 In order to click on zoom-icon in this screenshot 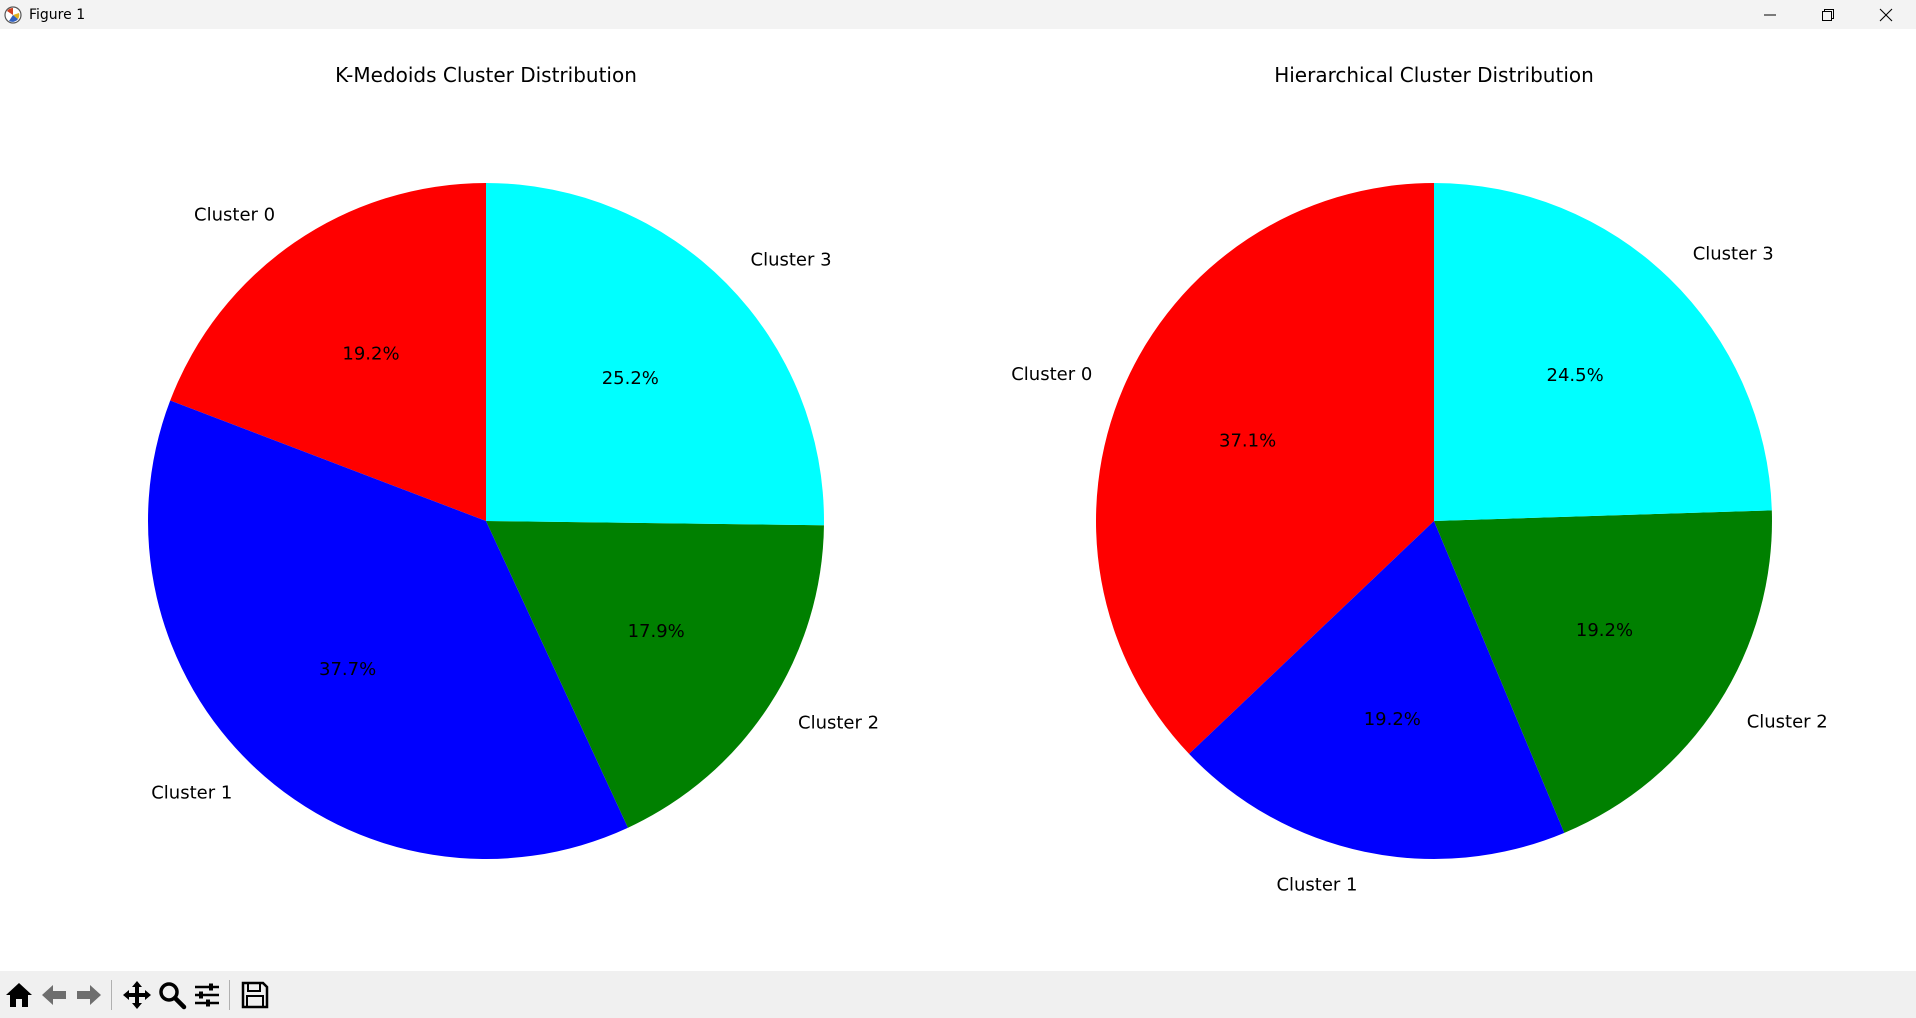, I will do `click(173, 995)`.